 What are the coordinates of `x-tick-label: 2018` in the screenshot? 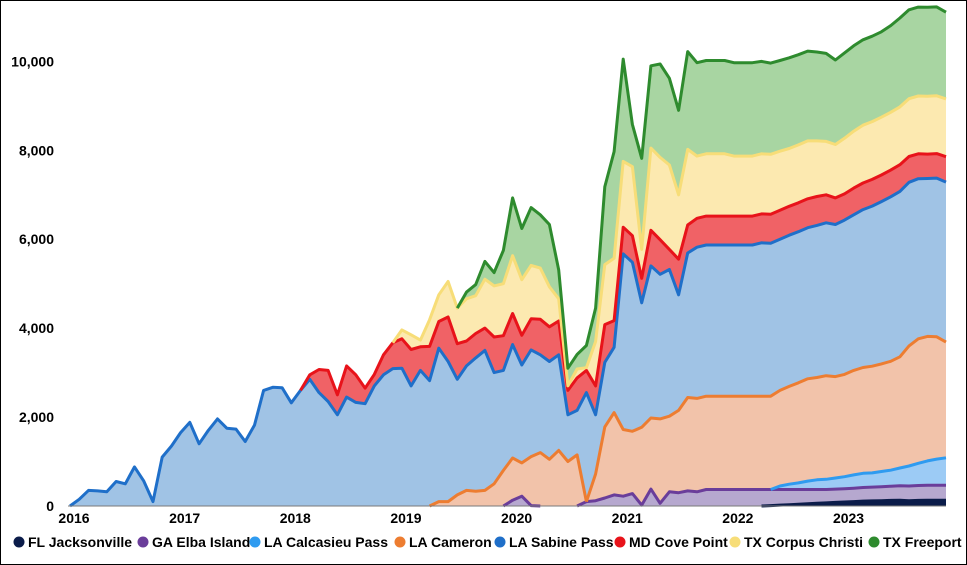 It's located at (295, 518).